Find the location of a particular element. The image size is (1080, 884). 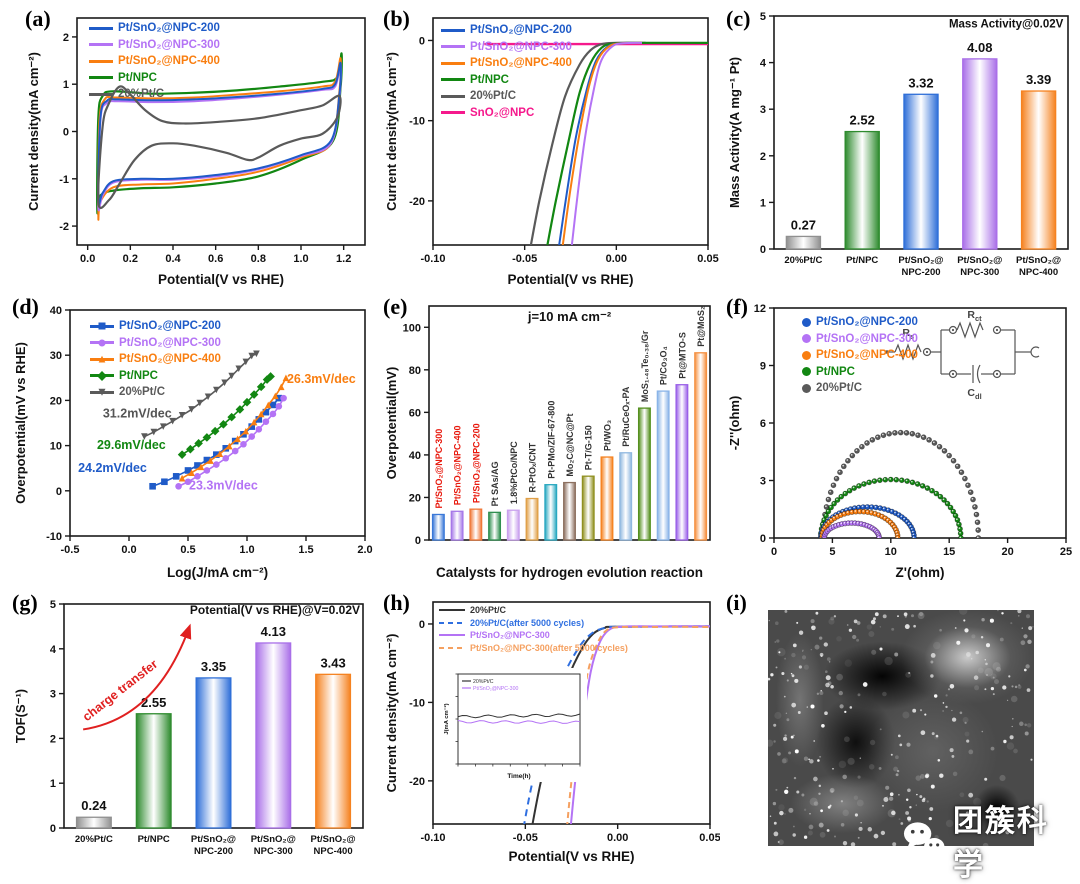

y-tick-label: 5 is located at coordinates (763, 17).